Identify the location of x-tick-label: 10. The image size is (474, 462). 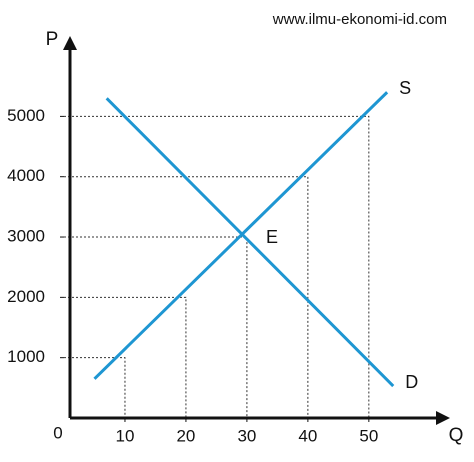
(125, 435).